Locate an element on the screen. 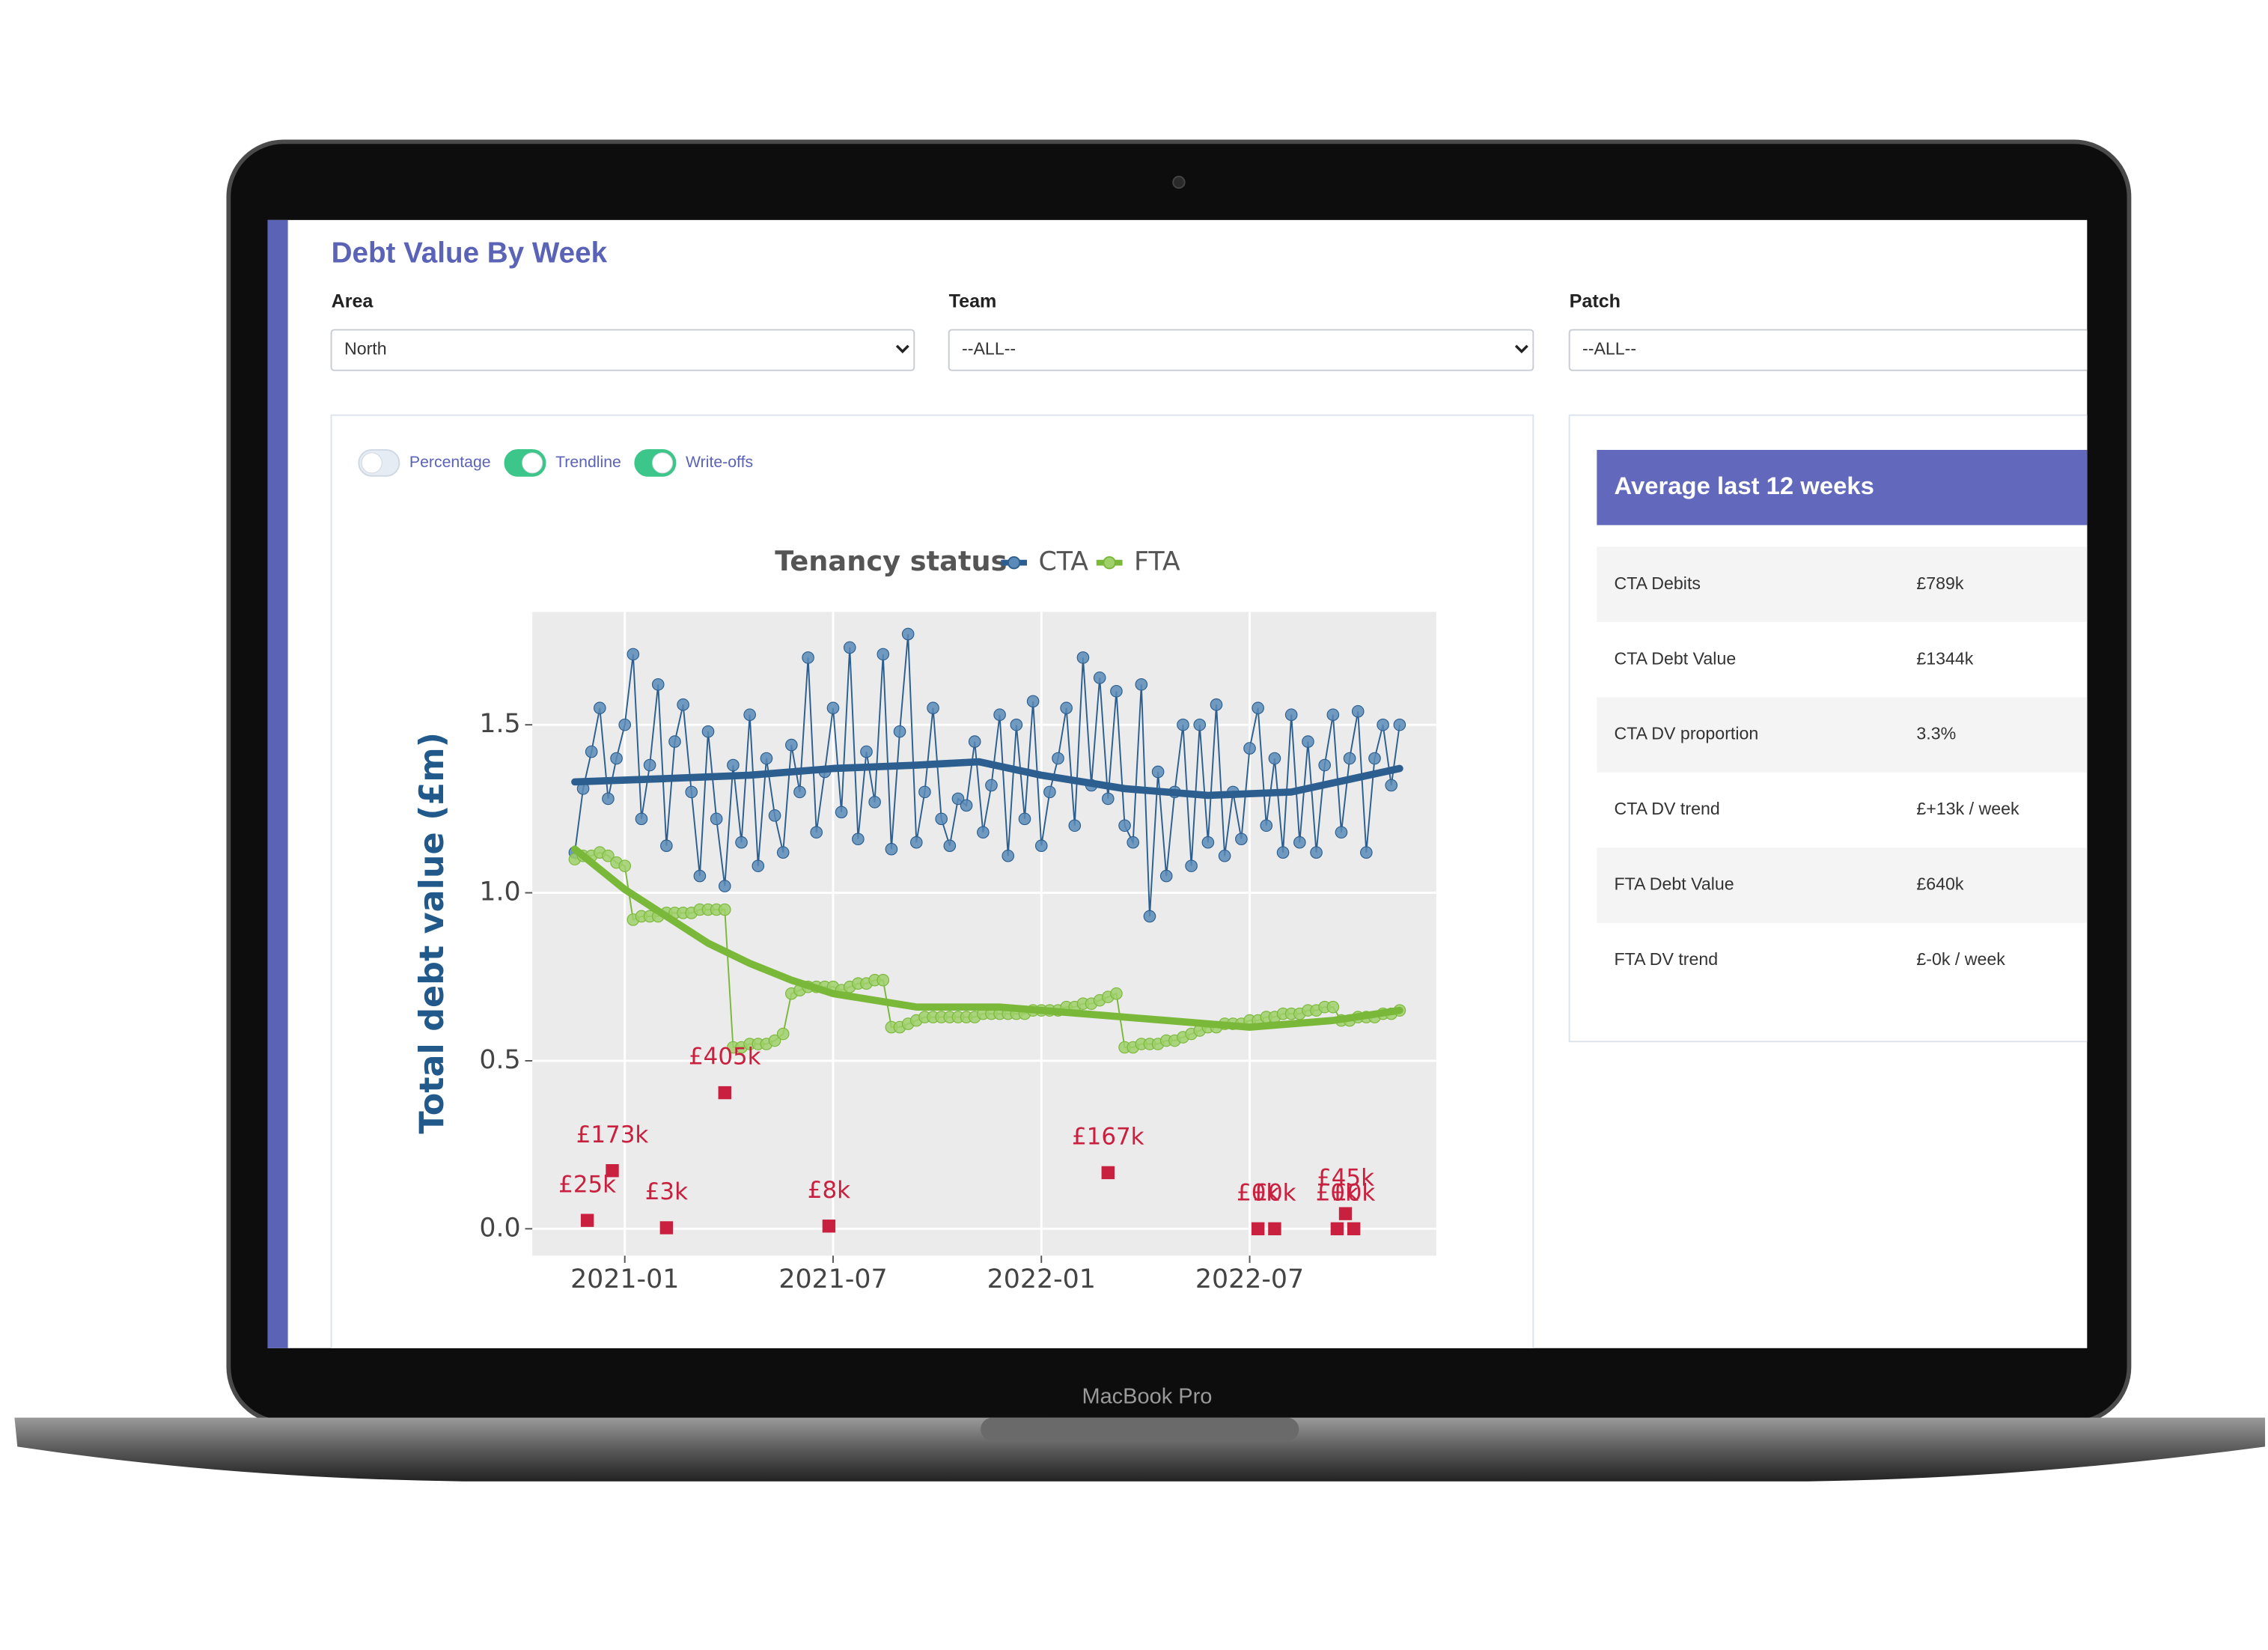 This screenshot has height=1650, width=2268. filter-label: Area is located at coordinates (353, 300).